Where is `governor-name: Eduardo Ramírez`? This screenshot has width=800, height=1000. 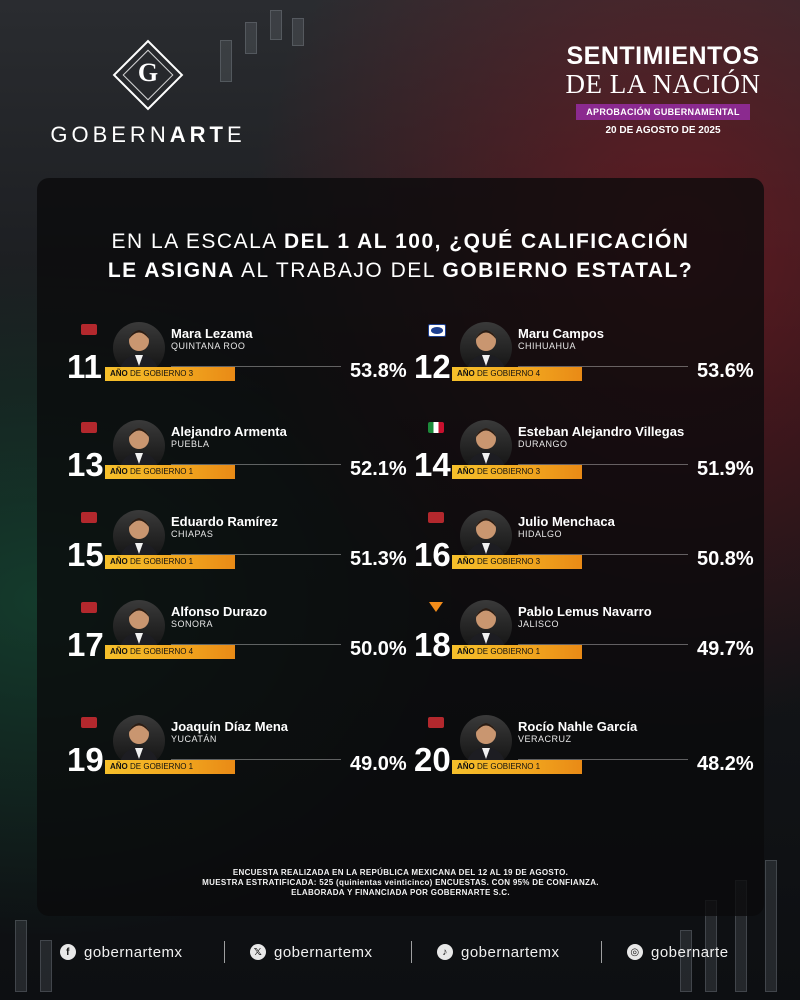 governor-name: Eduardo Ramírez is located at coordinates (224, 521).